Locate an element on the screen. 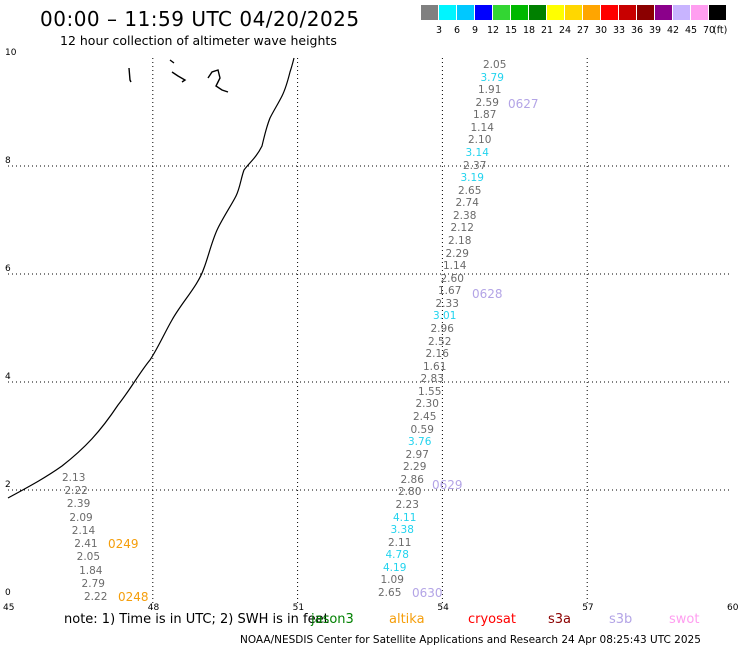 This screenshot has width=740, height=650. scale-label: 39 is located at coordinates (655, 30).